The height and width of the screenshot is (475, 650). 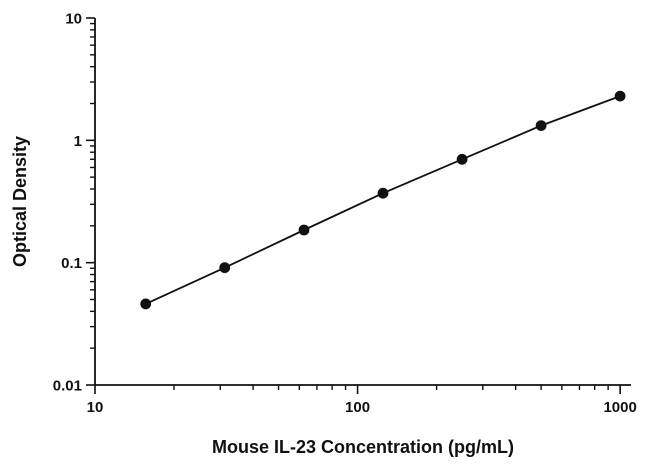 What do you see at coordinates (95, 407) in the screenshot?
I see `x-tick-label: 10` at bounding box center [95, 407].